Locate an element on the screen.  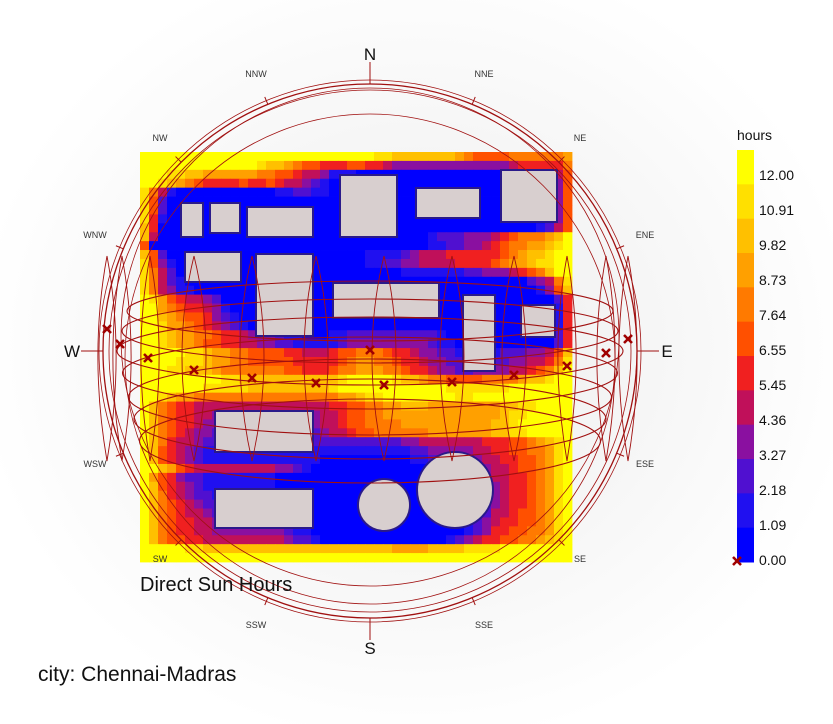
compass-label-w: W is located at coordinates (72, 351).